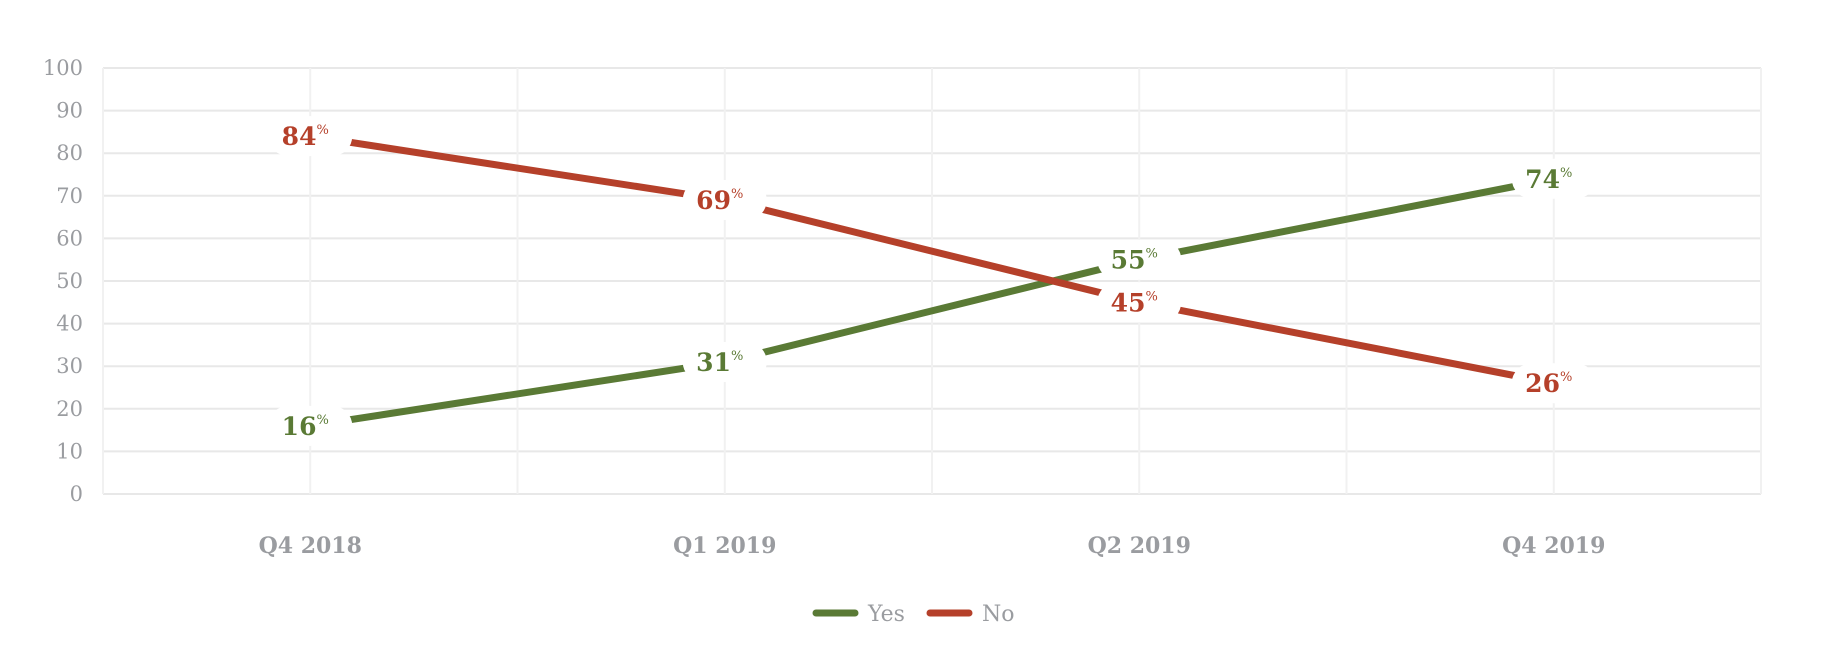 The width and height of the screenshot is (1824, 658). What do you see at coordinates (713, 362) in the screenshot?
I see `data-label-value: 31` at bounding box center [713, 362].